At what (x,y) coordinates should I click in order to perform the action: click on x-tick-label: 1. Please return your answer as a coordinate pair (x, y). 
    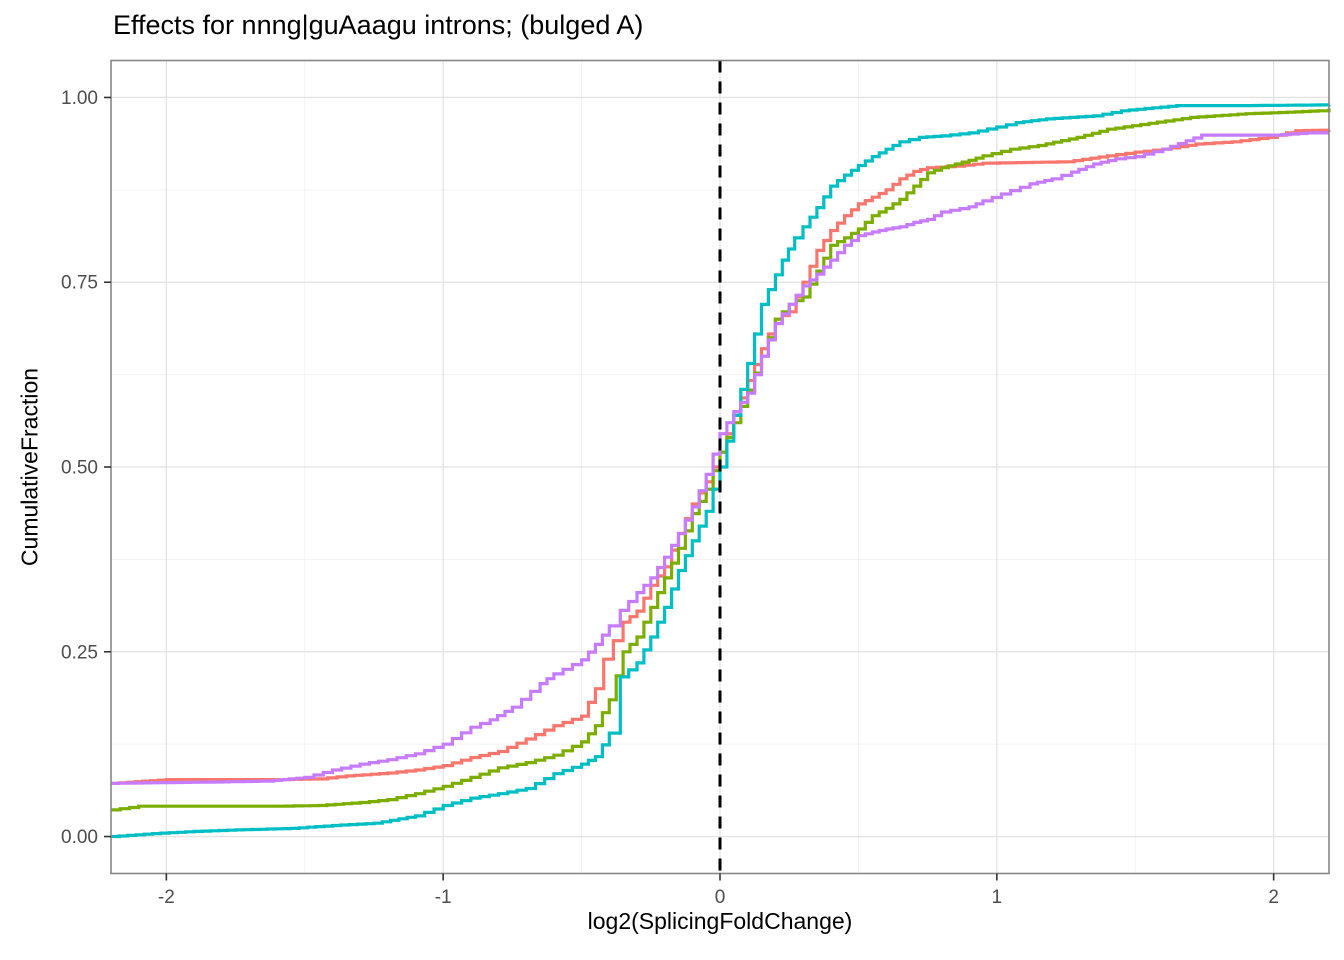
    Looking at the image, I should click on (997, 897).